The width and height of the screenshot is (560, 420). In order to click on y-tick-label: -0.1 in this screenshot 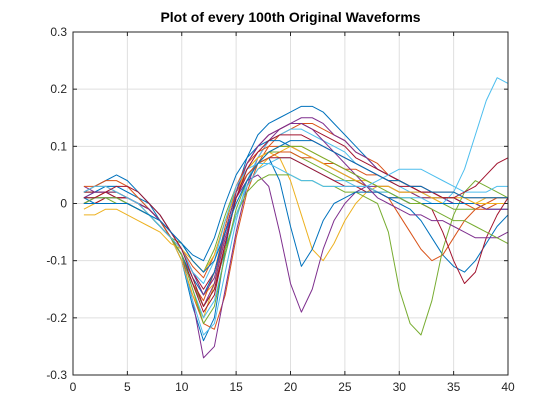, I will do `click(56, 261)`.